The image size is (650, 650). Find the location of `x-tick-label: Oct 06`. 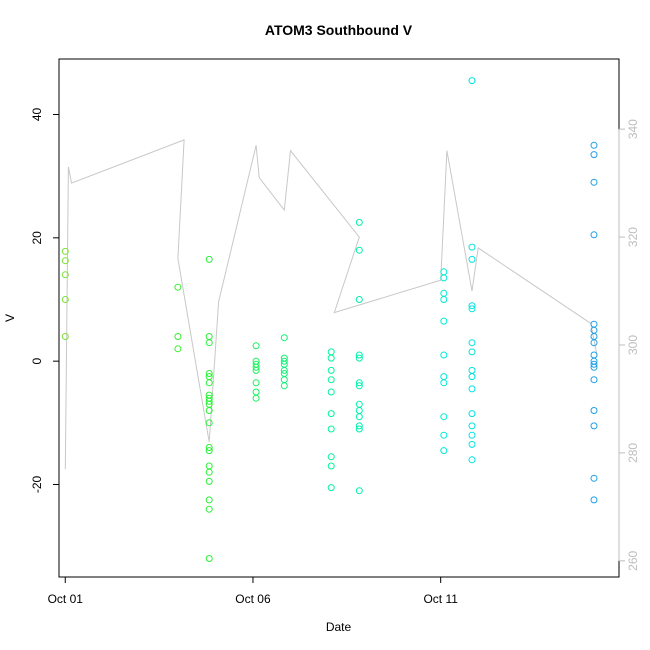

x-tick-label: Oct 06 is located at coordinates (253, 599).